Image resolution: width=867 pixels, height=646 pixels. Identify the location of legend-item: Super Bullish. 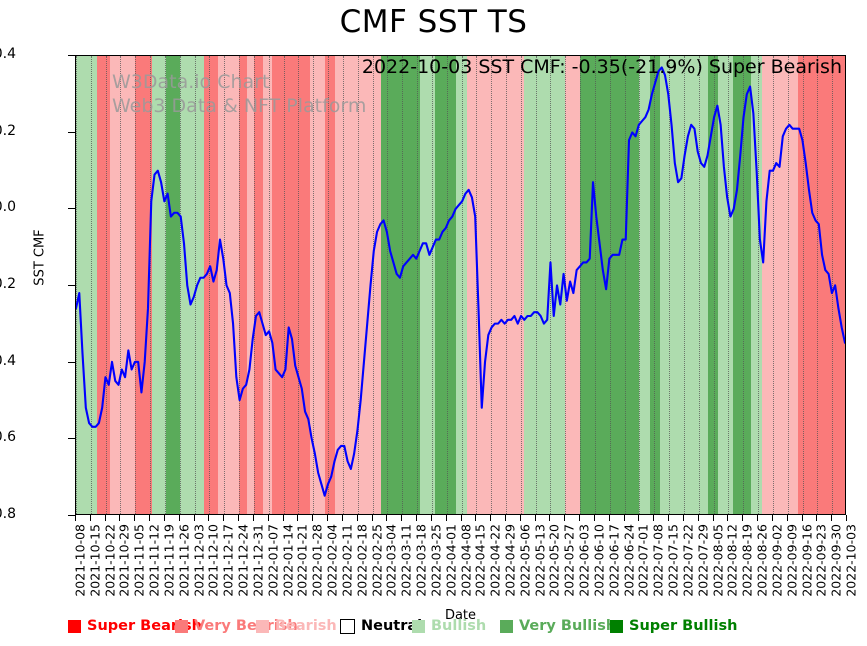
(673, 626).